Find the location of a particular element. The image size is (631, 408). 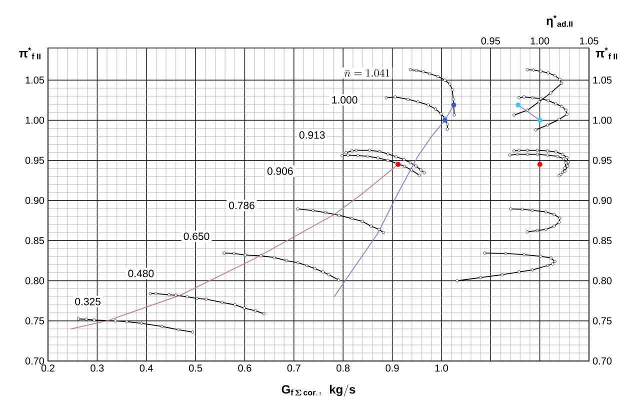

x2-tick-label: 1.05 is located at coordinates (589, 40).